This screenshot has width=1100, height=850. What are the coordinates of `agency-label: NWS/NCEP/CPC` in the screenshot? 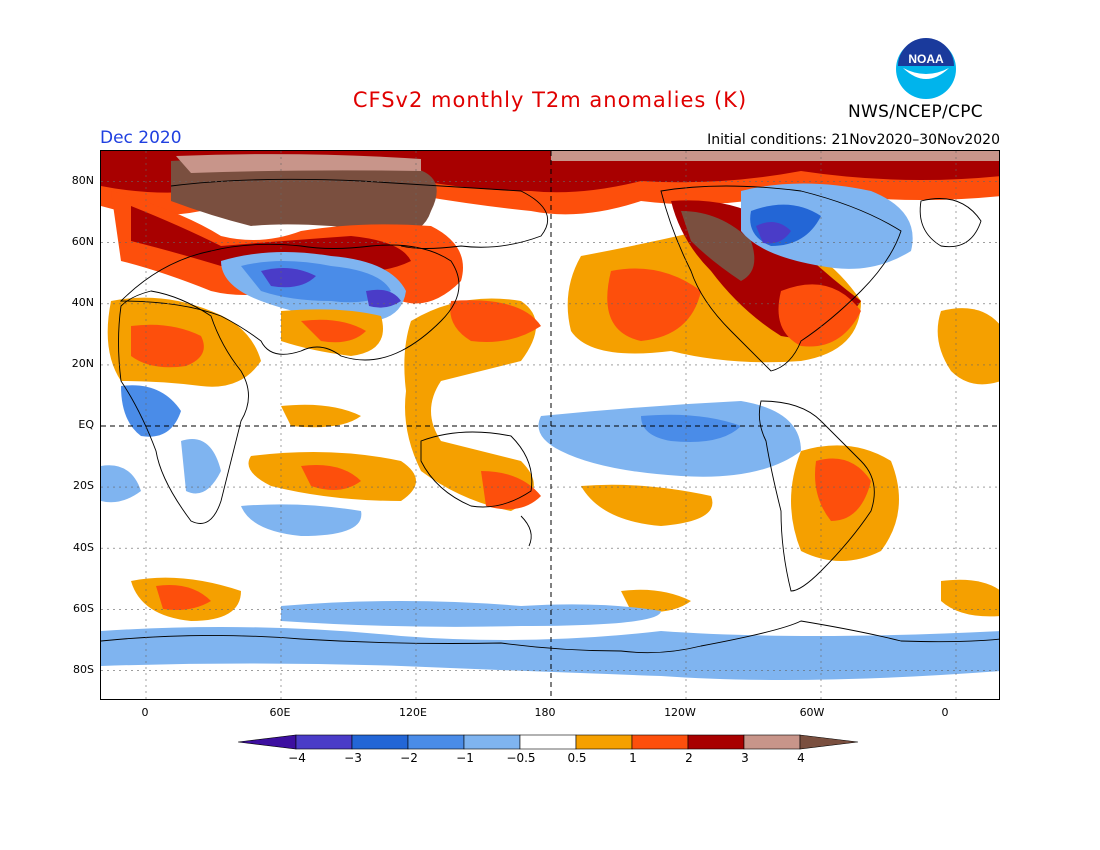 It's located at (915, 112).